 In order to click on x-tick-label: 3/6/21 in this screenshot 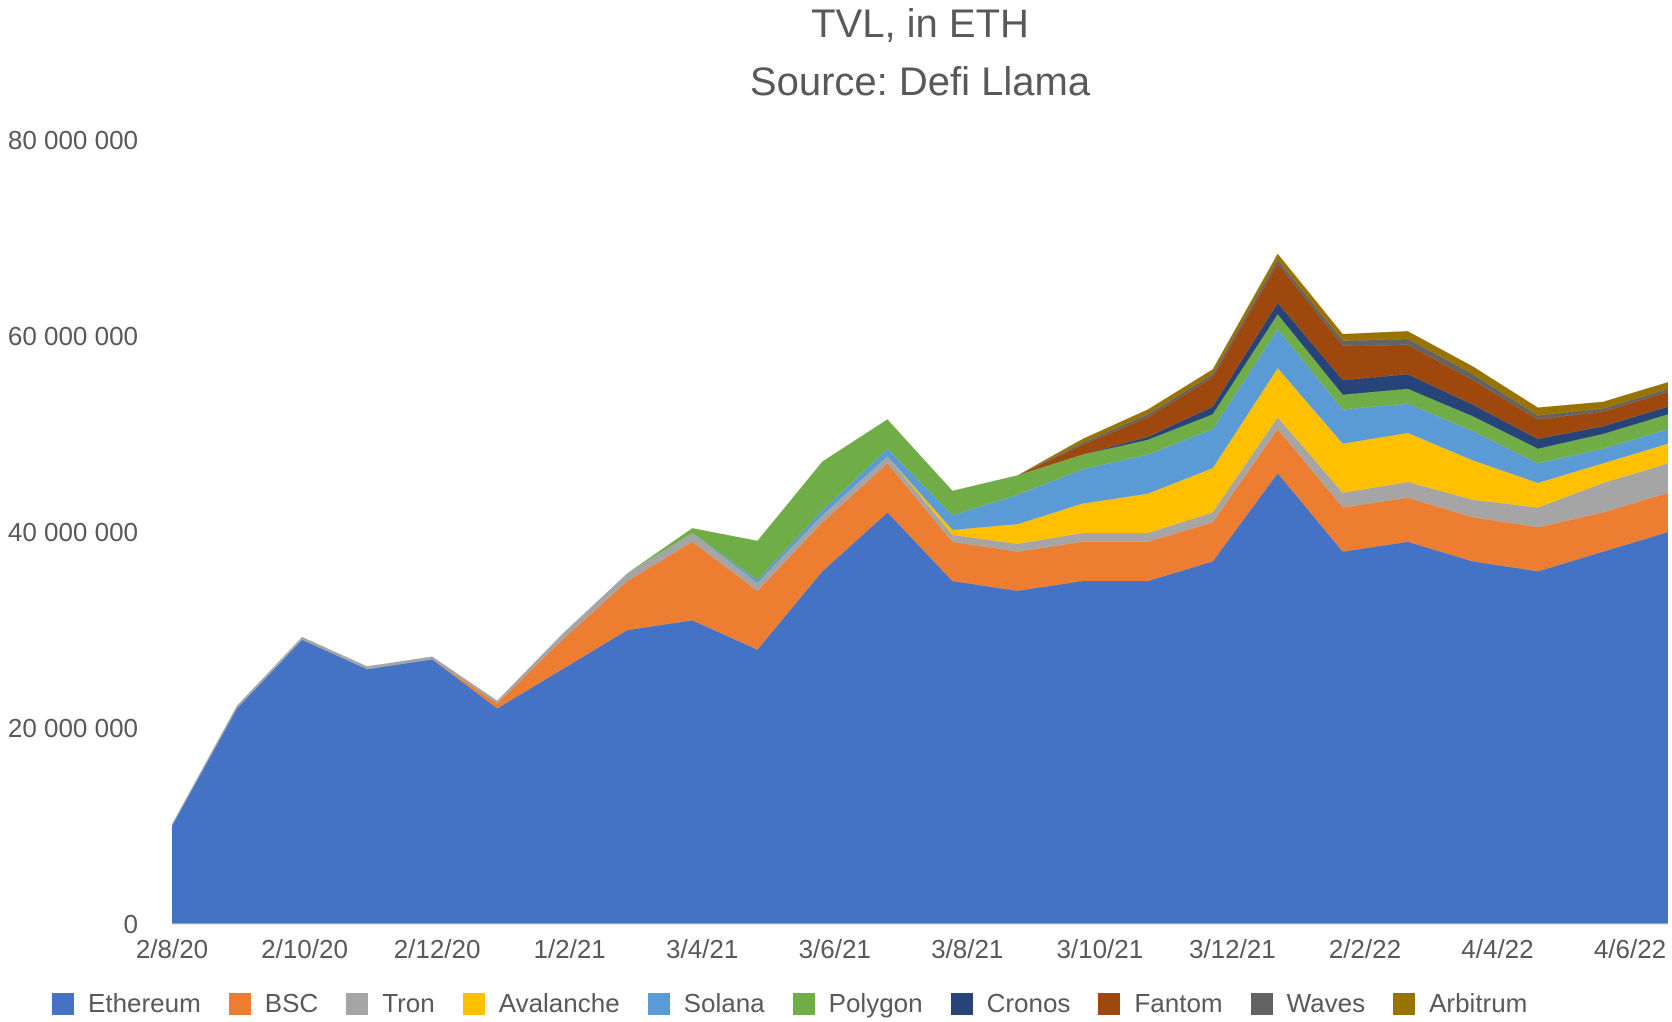, I will do `click(835, 949)`.